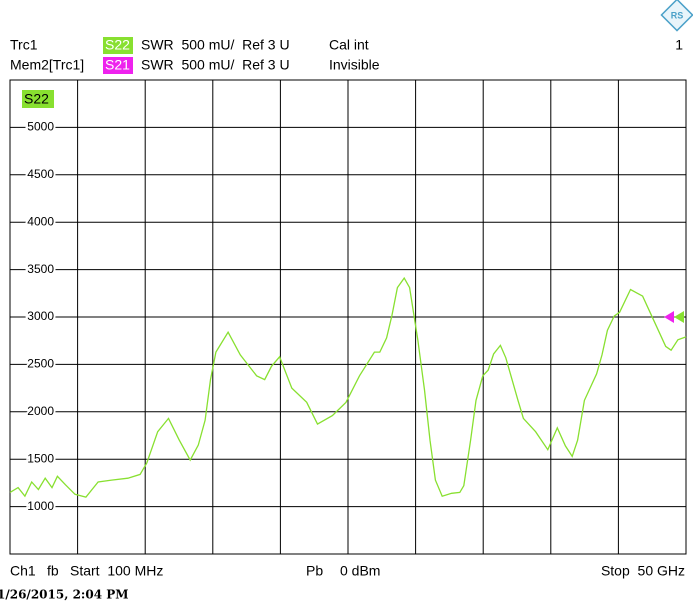  What do you see at coordinates (64, 595) in the screenshot?
I see `timestamp: 1/26/2015, 2:04 PM` at bounding box center [64, 595].